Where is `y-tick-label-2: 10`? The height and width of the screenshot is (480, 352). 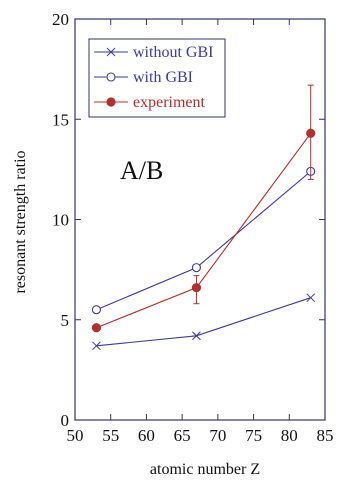
y-tick-label-2: 10 is located at coordinates (60, 220).